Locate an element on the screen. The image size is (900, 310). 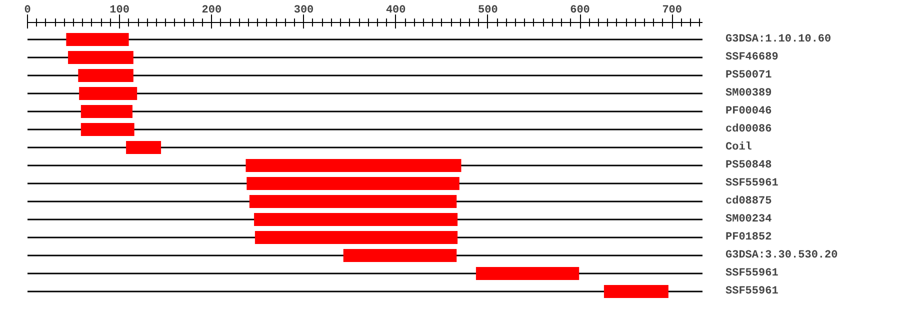
x-tick-label: 400 is located at coordinates (396, 10).